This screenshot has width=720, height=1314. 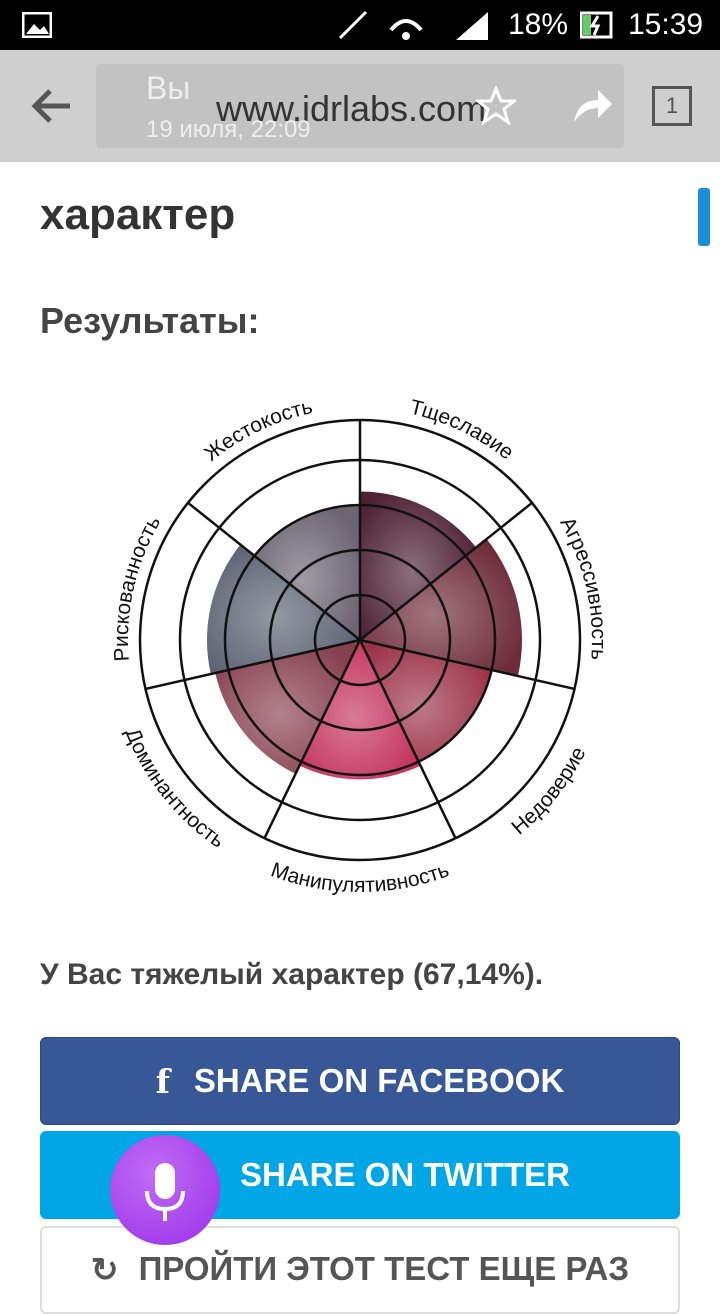 I want to click on results-label: Результаты:, so click(x=150, y=320).